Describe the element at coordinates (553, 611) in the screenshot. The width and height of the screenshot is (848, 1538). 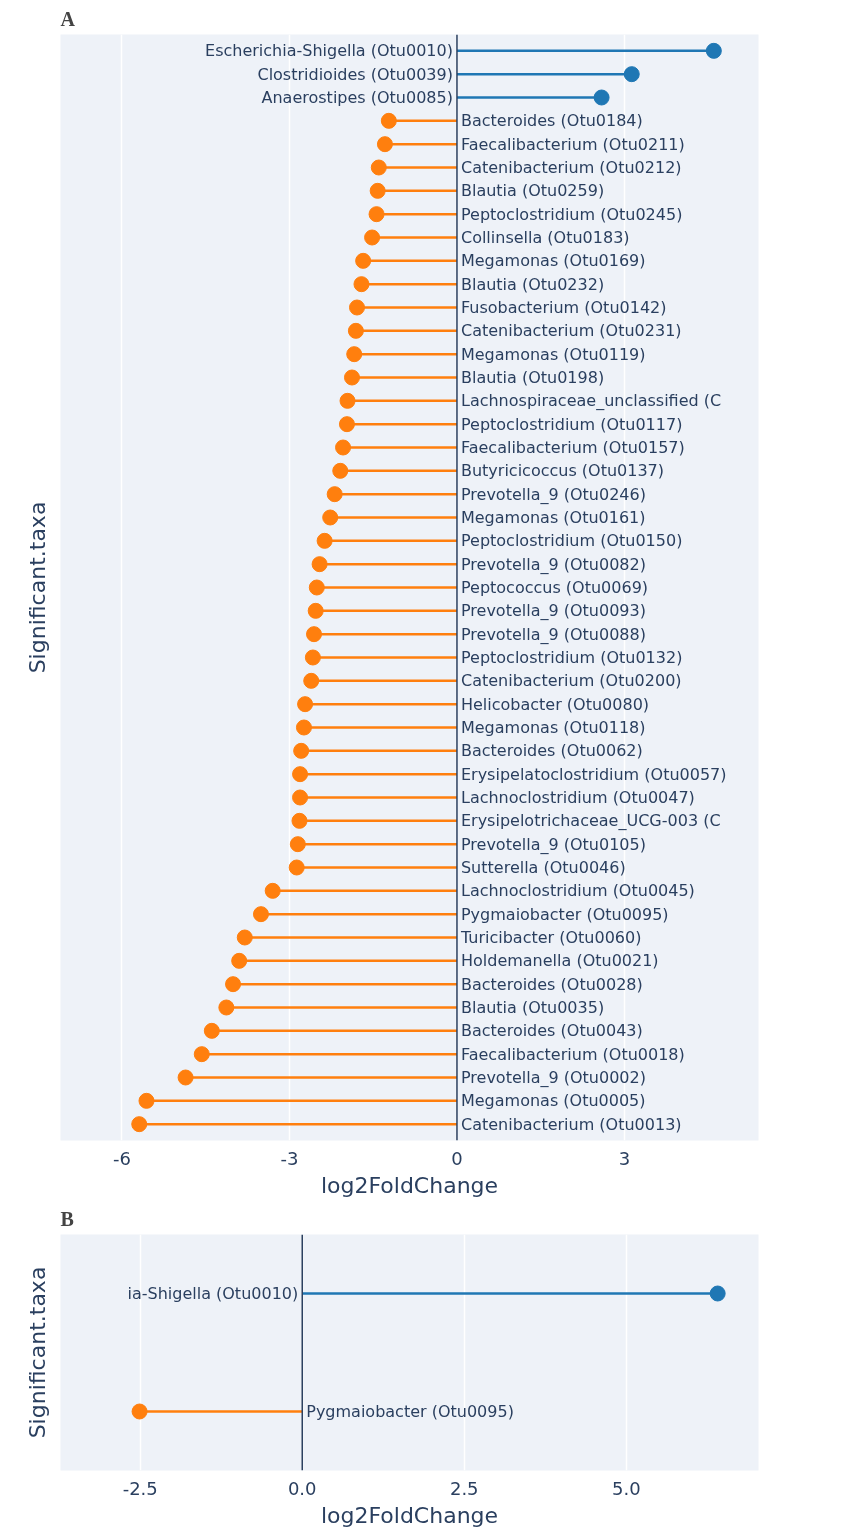
I see `category-label: Prevotella_9 (Otu0093)` at that location.